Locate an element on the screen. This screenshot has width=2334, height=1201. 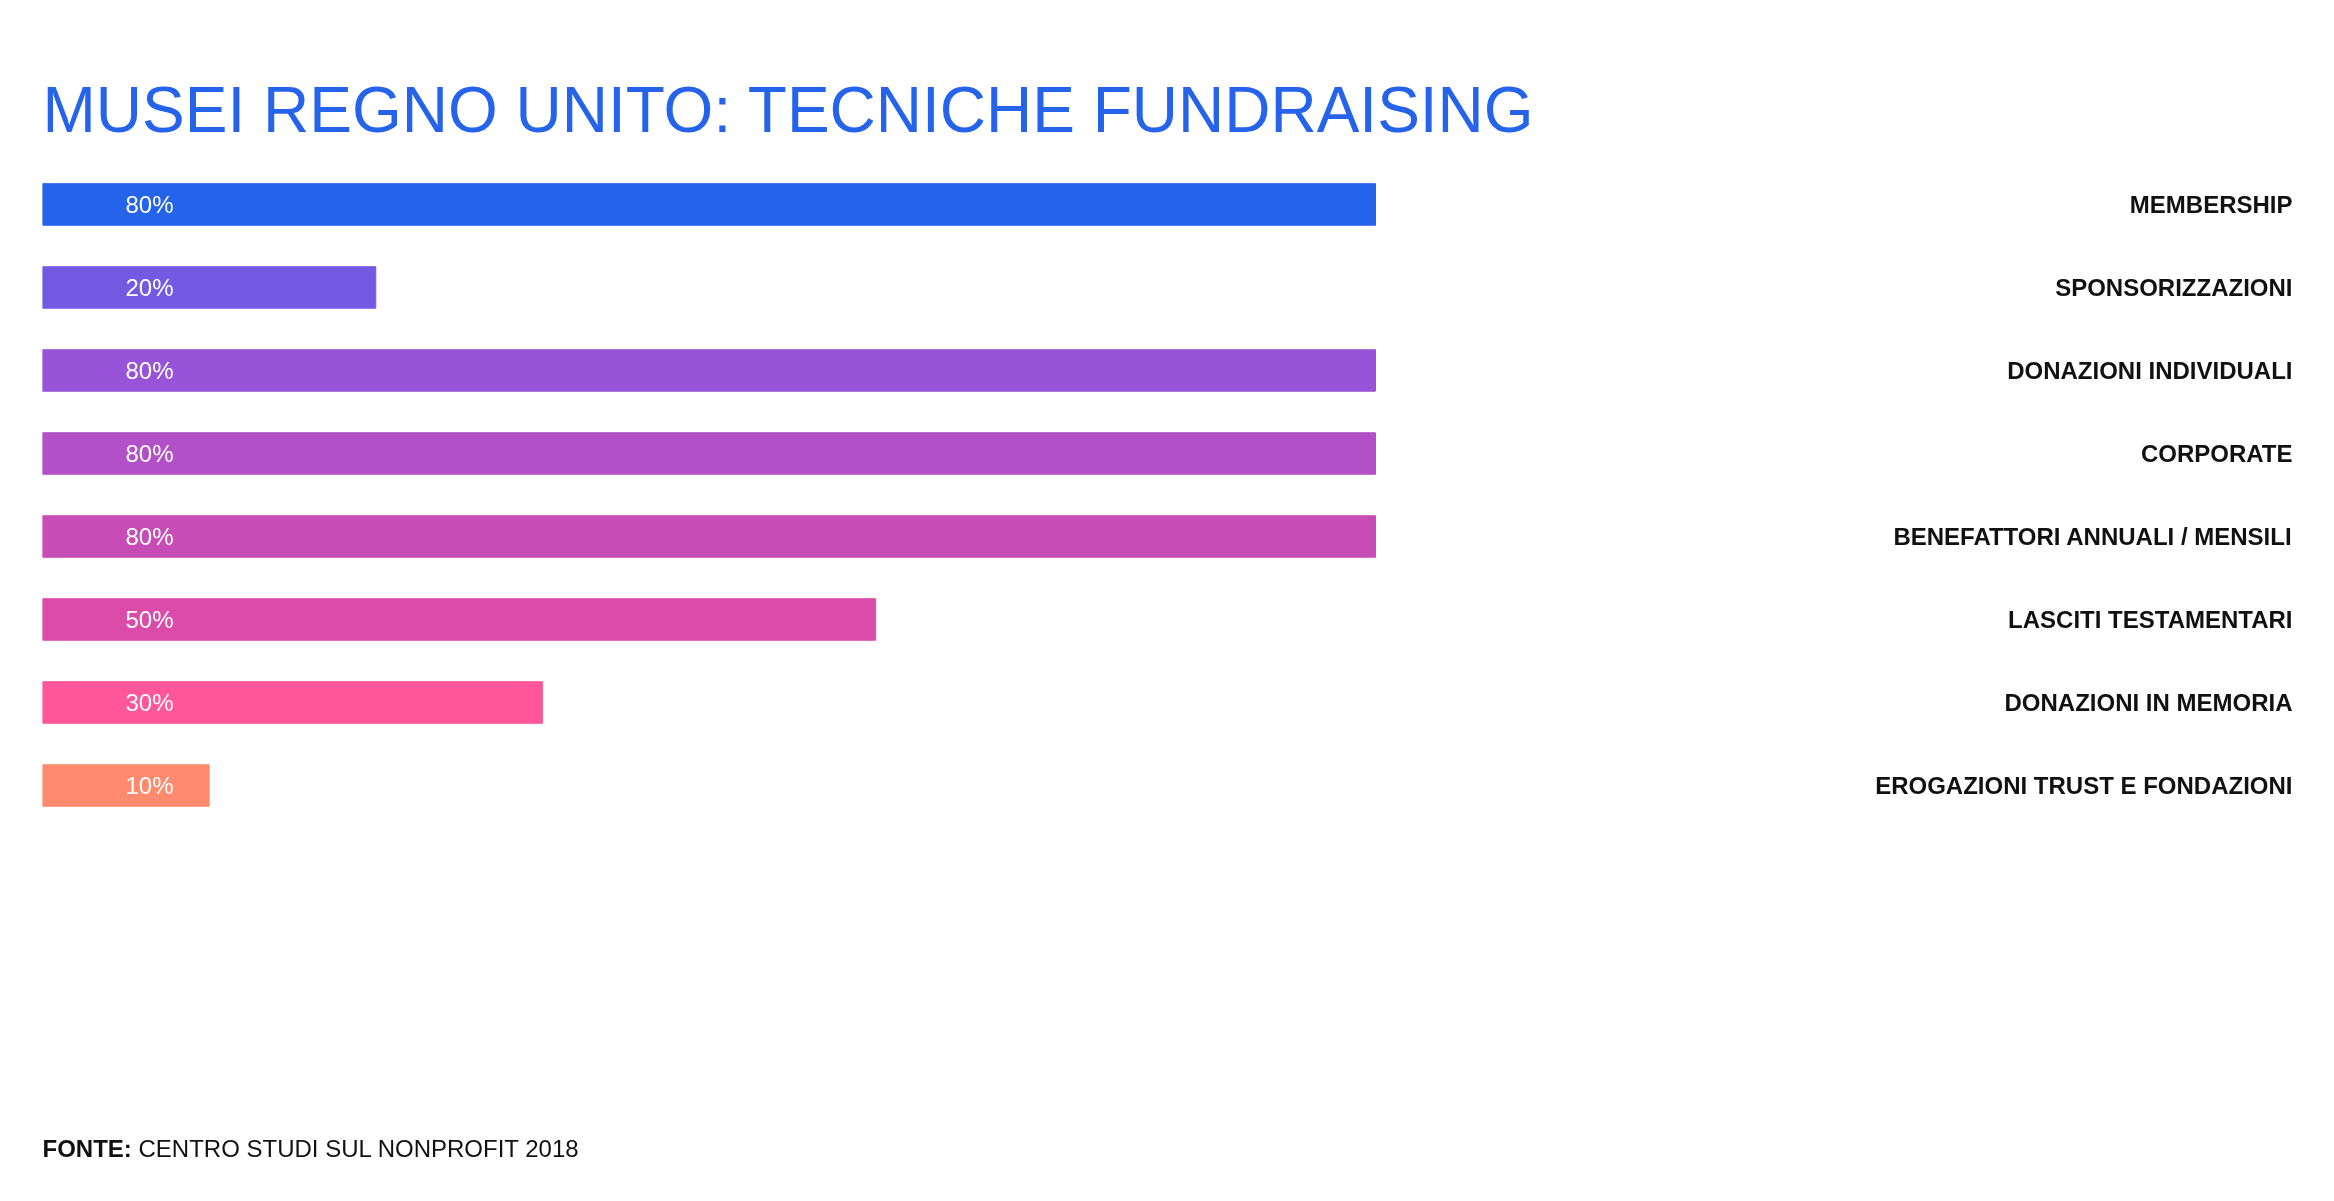
y-tick-label: CORPORATE is located at coordinates (2216, 453).